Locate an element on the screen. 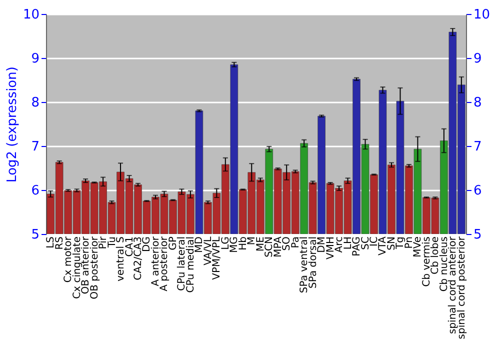 This screenshot has height=350, width=500. x-tick-label: OB posterior is located at coordinates (94, 268).